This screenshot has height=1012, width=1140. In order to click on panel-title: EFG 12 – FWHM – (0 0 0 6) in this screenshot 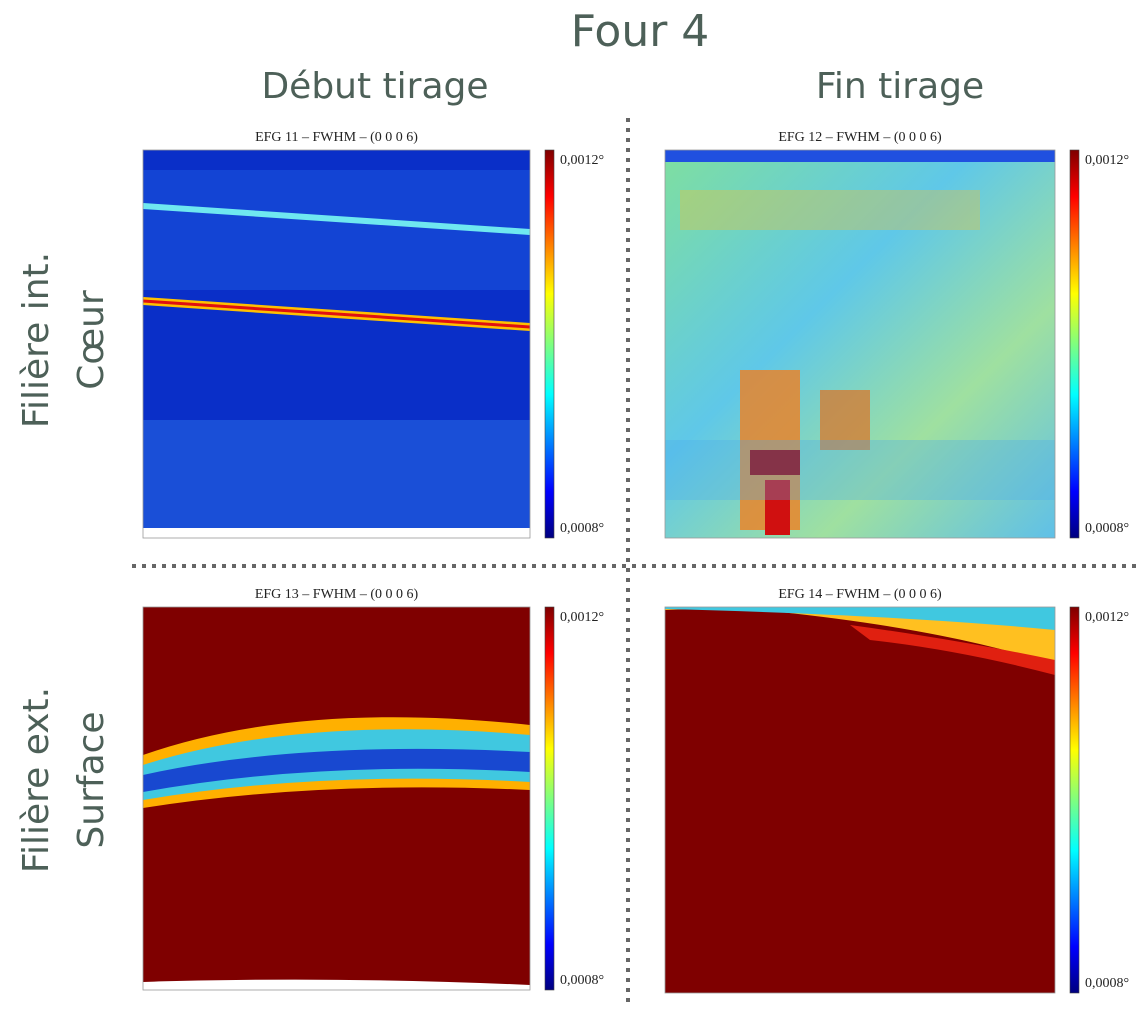, I will do `click(860, 137)`.